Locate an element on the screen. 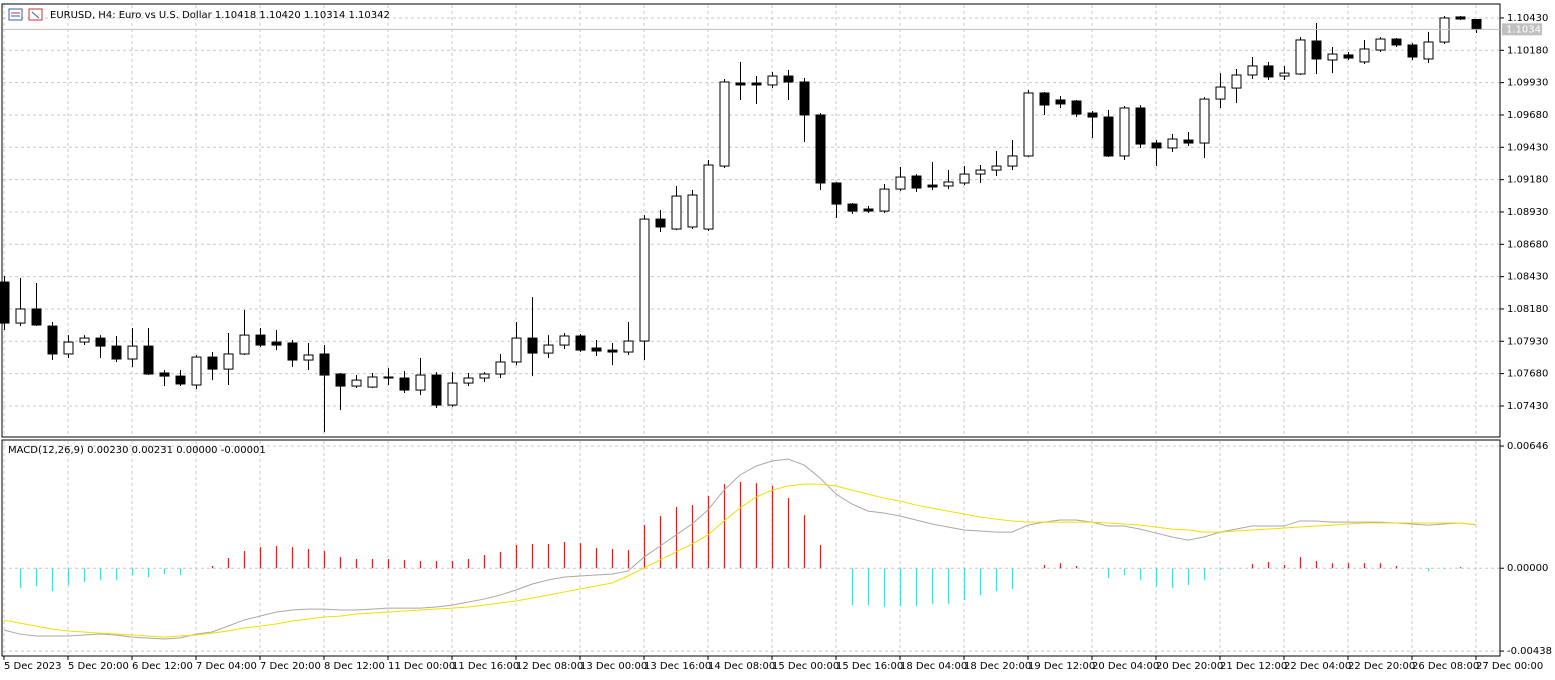  y-tick-label: 1.09680 is located at coordinates (1527, 115).